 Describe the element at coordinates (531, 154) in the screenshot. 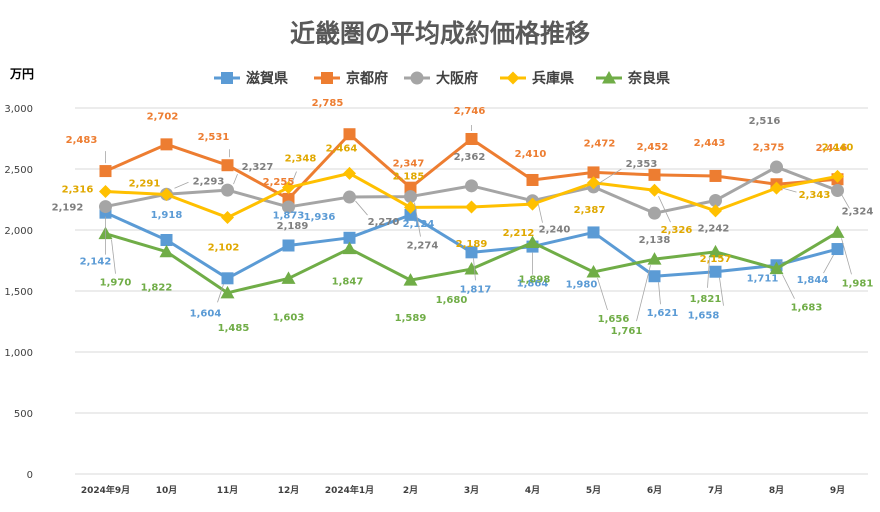

I see `data-label: 2,410` at that location.